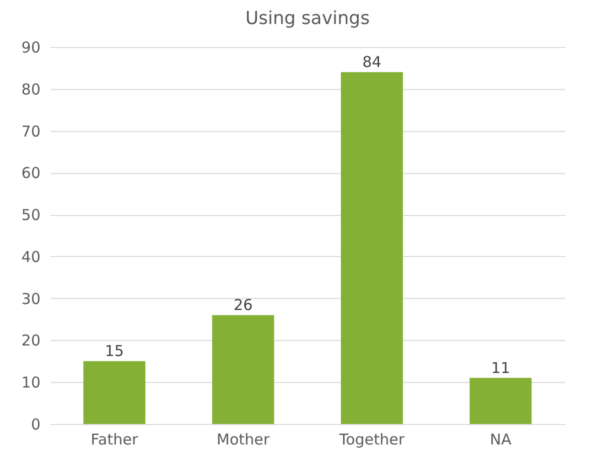 The width and height of the screenshot is (590, 462). Describe the element at coordinates (30, 47) in the screenshot. I see `y-tick-label: 90` at that location.